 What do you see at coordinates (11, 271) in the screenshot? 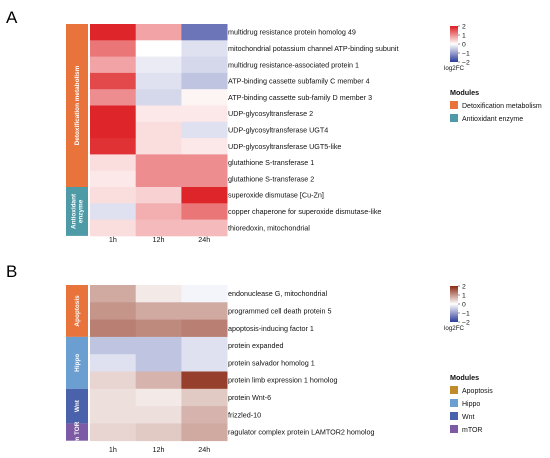
I see `panel-letter-b: B` at bounding box center [11, 271].